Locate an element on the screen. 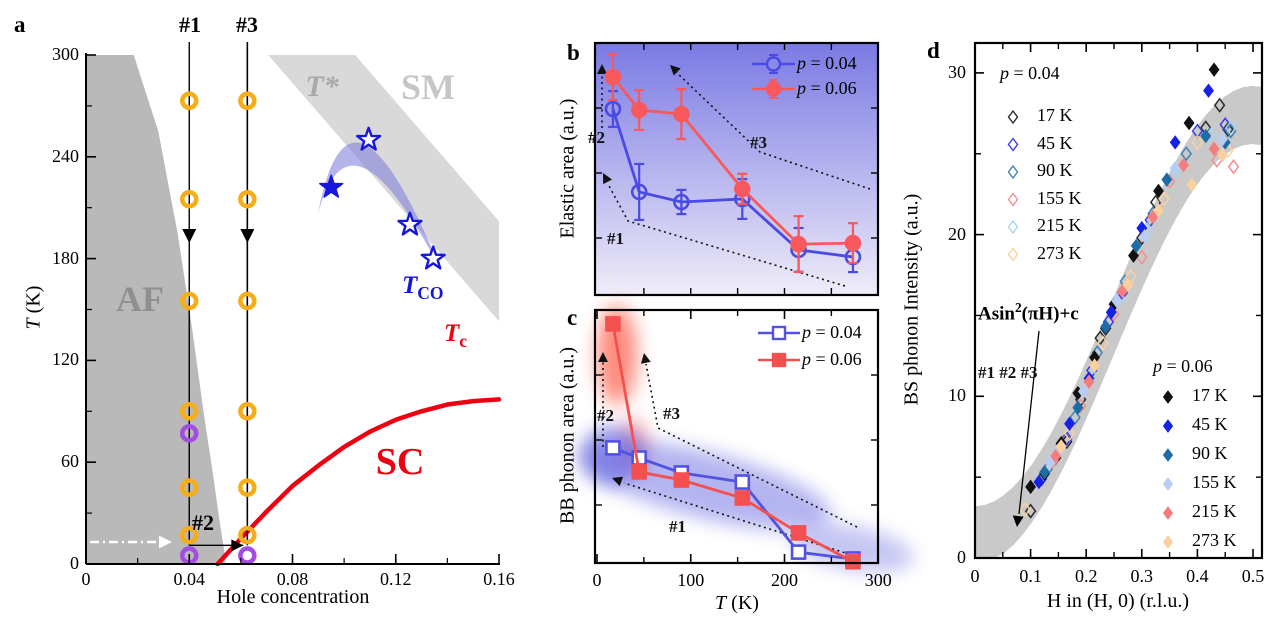  panel-c-legend-entry-1: p = 0.04 is located at coordinates (832, 332).